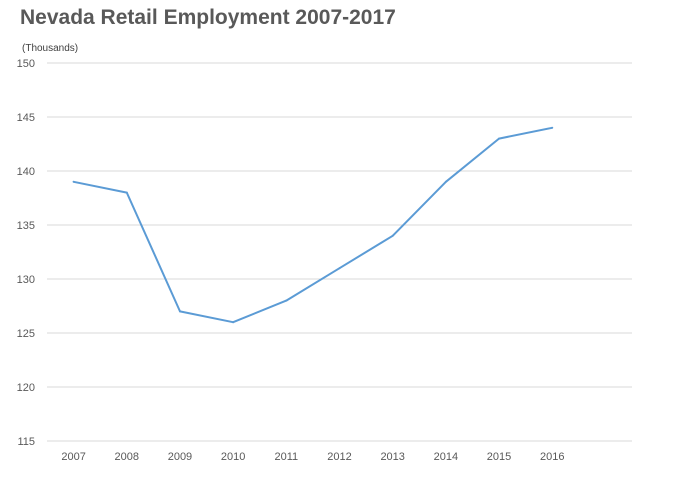  Describe the element at coordinates (26, 334) in the screenshot. I see `y-tick-label: 125` at that location.